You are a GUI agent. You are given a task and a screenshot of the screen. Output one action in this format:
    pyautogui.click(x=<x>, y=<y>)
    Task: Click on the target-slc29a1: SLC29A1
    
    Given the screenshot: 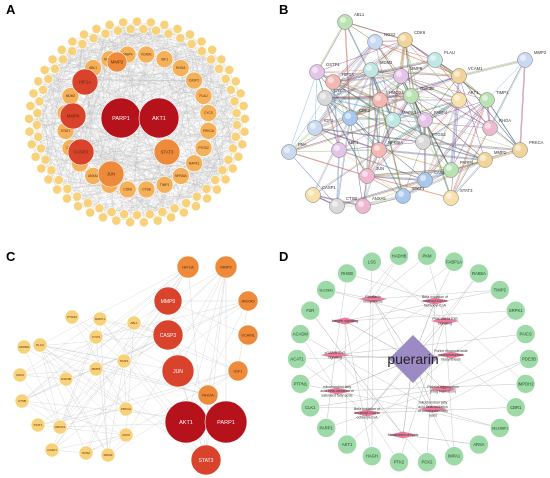 What is the action you would take?
    pyautogui.click(x=326, y=290)
    